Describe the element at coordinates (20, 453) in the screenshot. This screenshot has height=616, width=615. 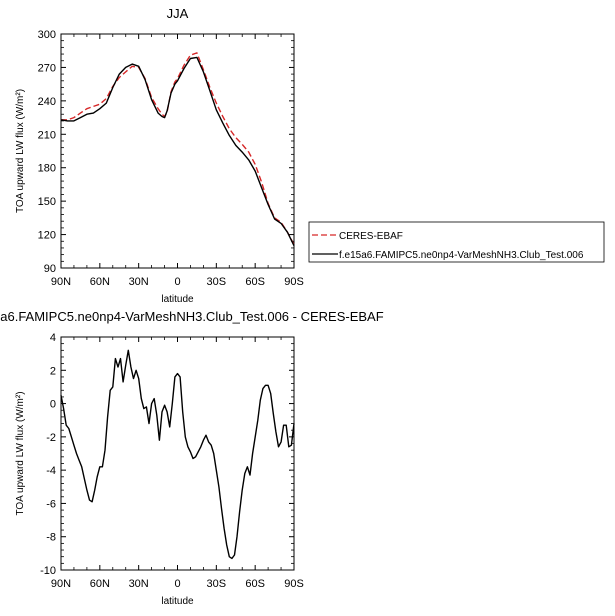
I see `bottom-chart-ylabel: TOA upward LW flux (W/m²)` at that location.